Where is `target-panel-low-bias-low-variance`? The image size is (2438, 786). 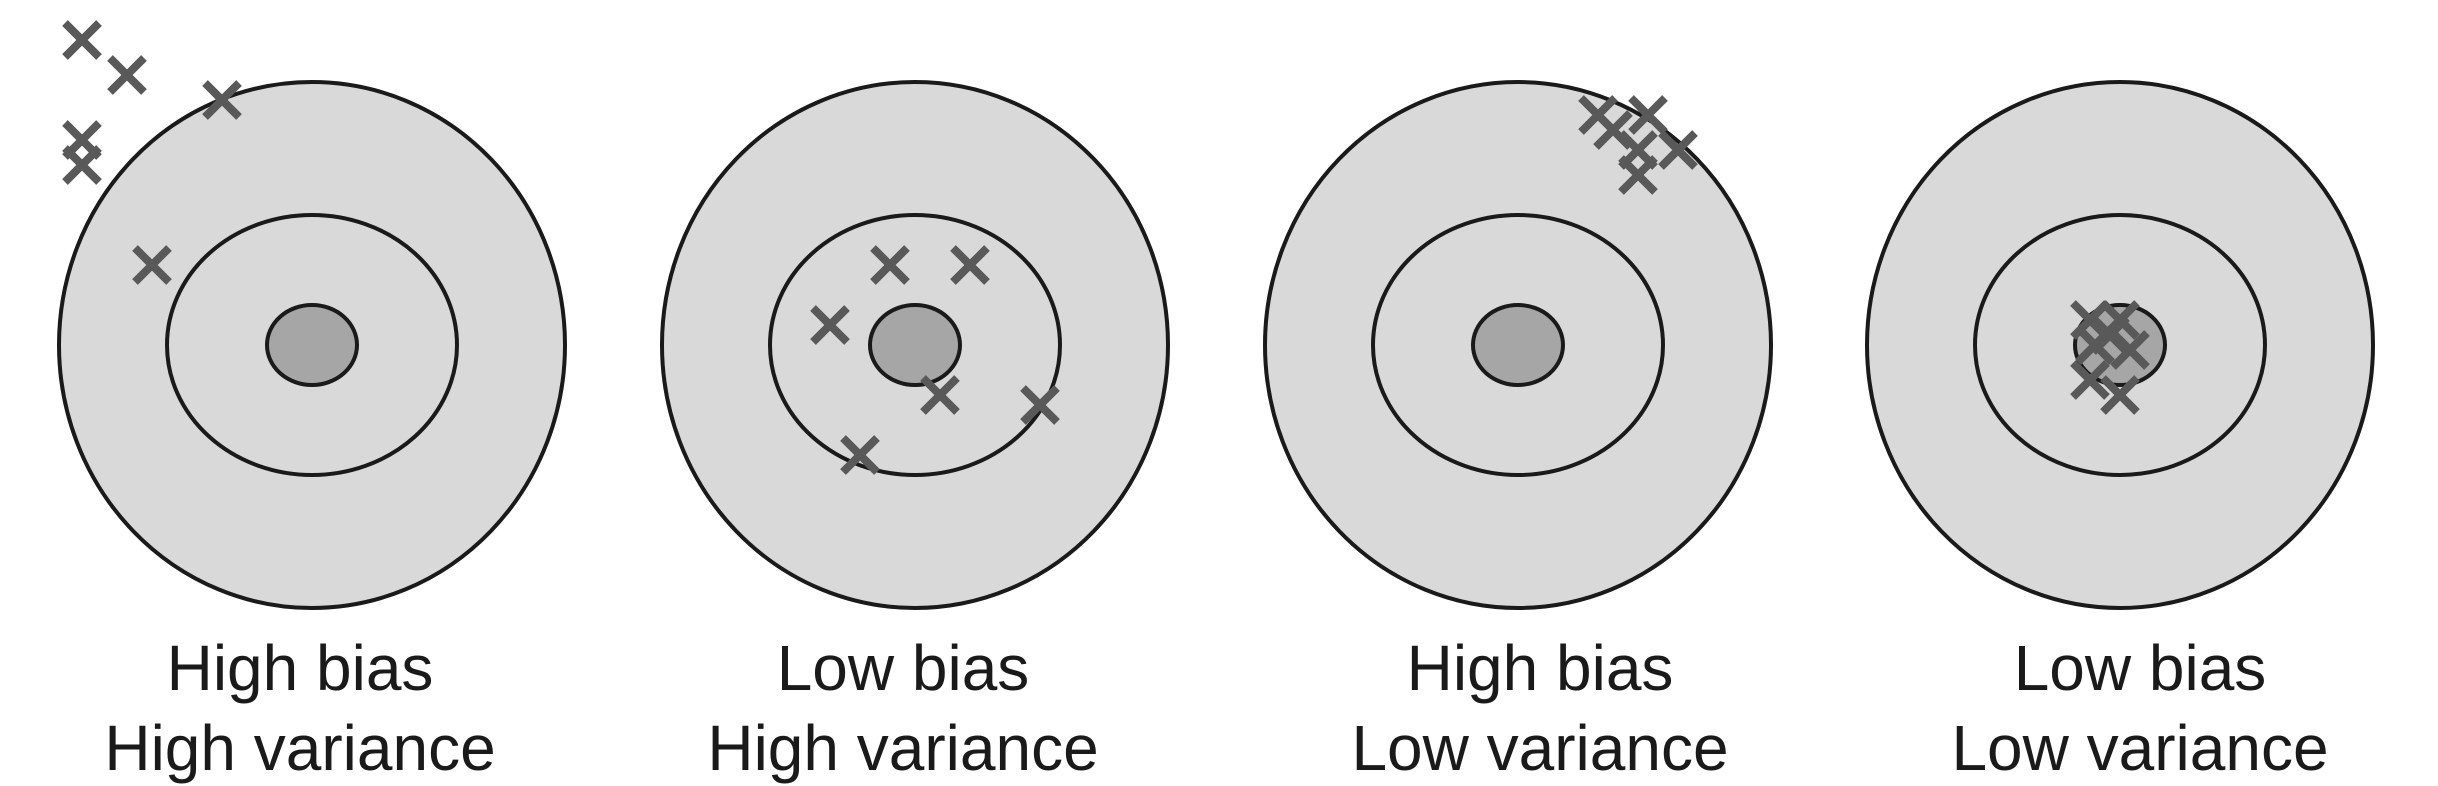
target-panel-low-bias-low-variance is located at coordinates (2120, 345).